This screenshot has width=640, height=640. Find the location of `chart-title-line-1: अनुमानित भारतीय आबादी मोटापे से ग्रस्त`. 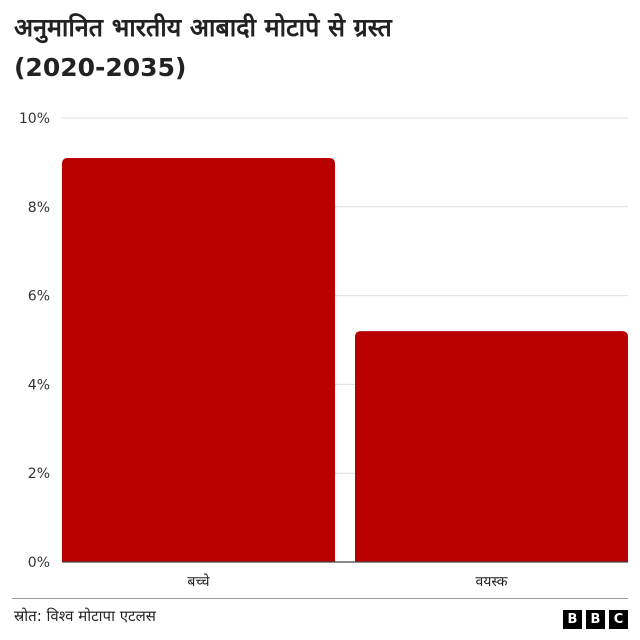

chart-title-line-1: अनुमानित भारतीय आबादी मोटापे से ग्रस्त is located at coordinates (203, 27).